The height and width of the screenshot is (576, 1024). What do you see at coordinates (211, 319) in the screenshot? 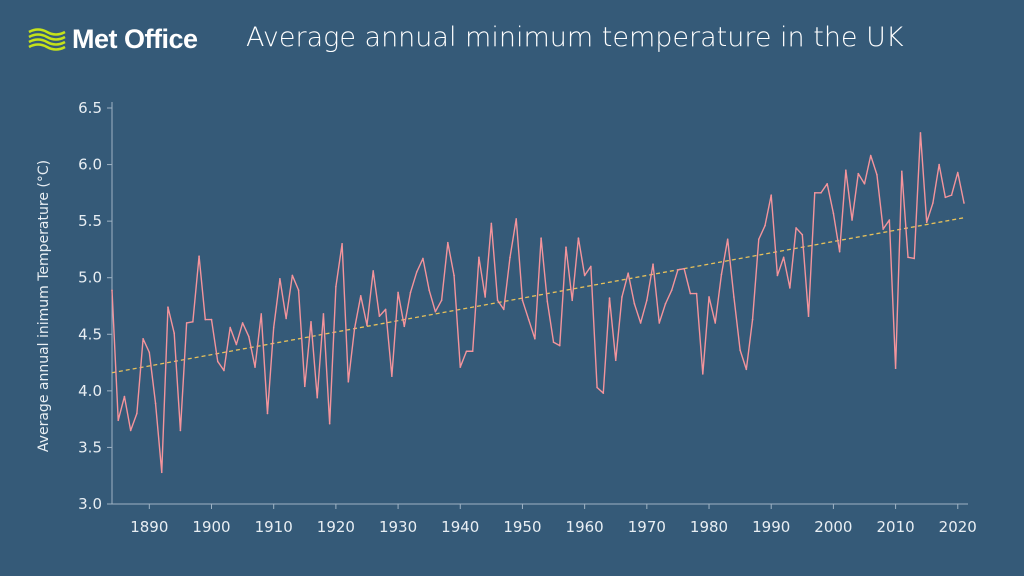
I see `data-point-1900` at bounding box center [211, 319].